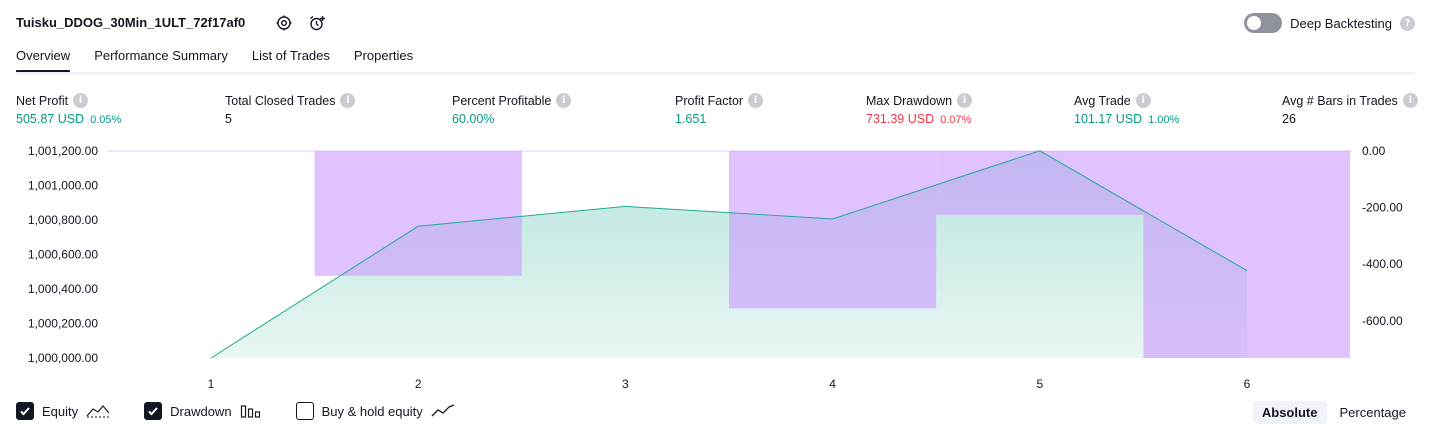 This screenshot has width=1431, height=438. What do you see at coordinates (1102, 100) in the screenshot?
I see `stat-label: Avg Trade` at bounding box center [1102, 100].